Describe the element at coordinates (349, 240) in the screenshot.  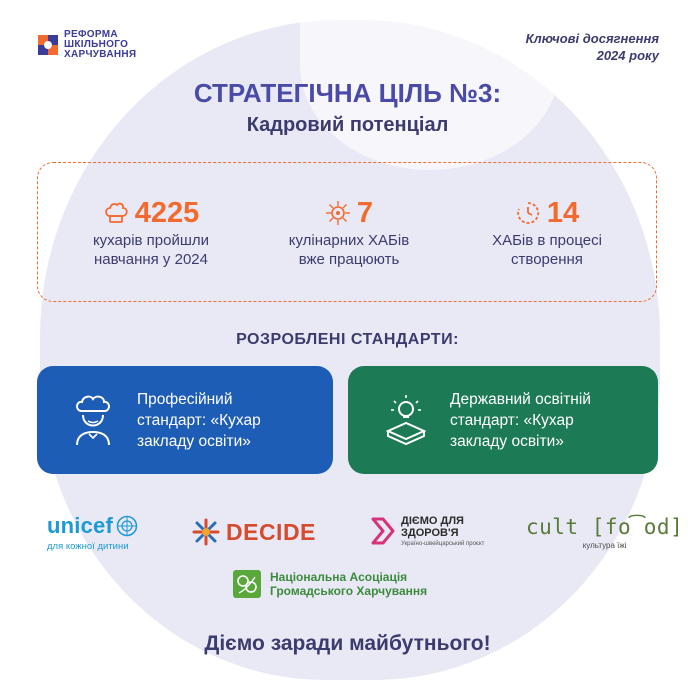
I see `stat-desc-line1: кулінарних ХАБів` at that location.